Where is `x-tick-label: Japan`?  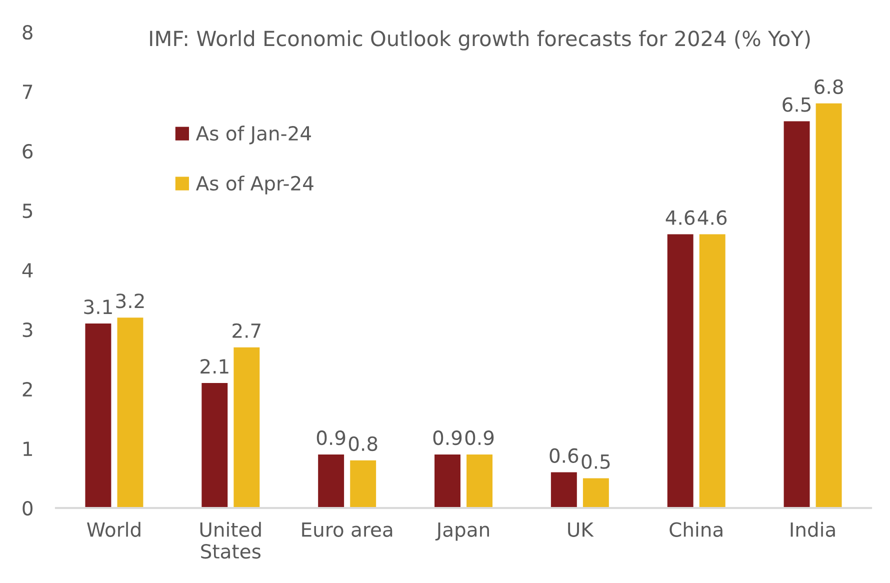 x-tick-label: Japan is located at coordinates (462, 531).